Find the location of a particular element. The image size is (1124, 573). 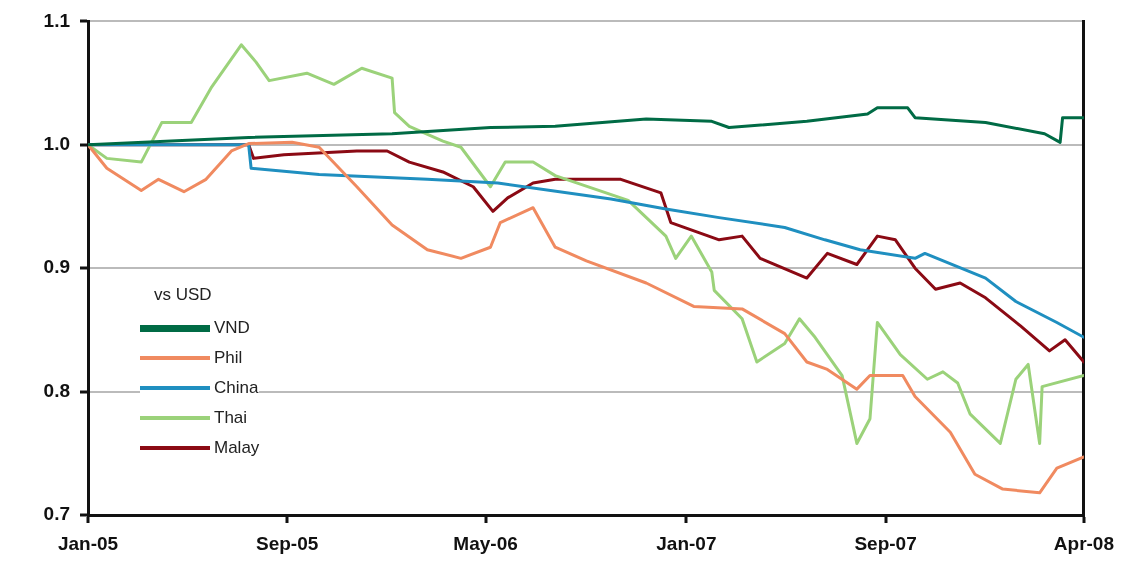

y-tick-label: 1.1 is located at coordinates (57, 20).